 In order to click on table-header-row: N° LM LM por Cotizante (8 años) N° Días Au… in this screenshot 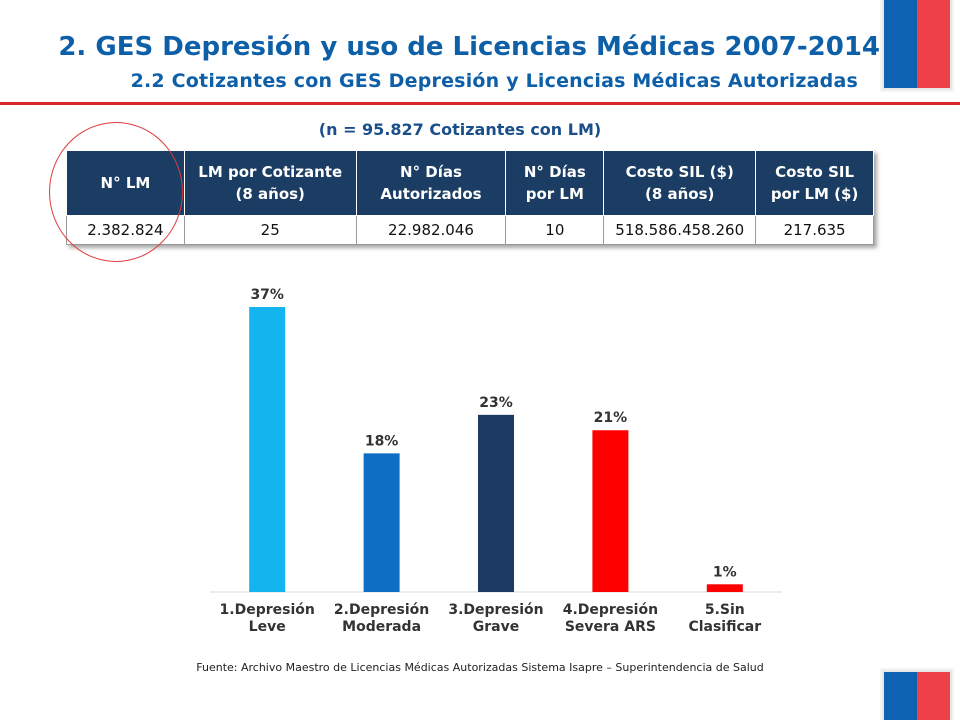, I will do `click(470, 183)`.